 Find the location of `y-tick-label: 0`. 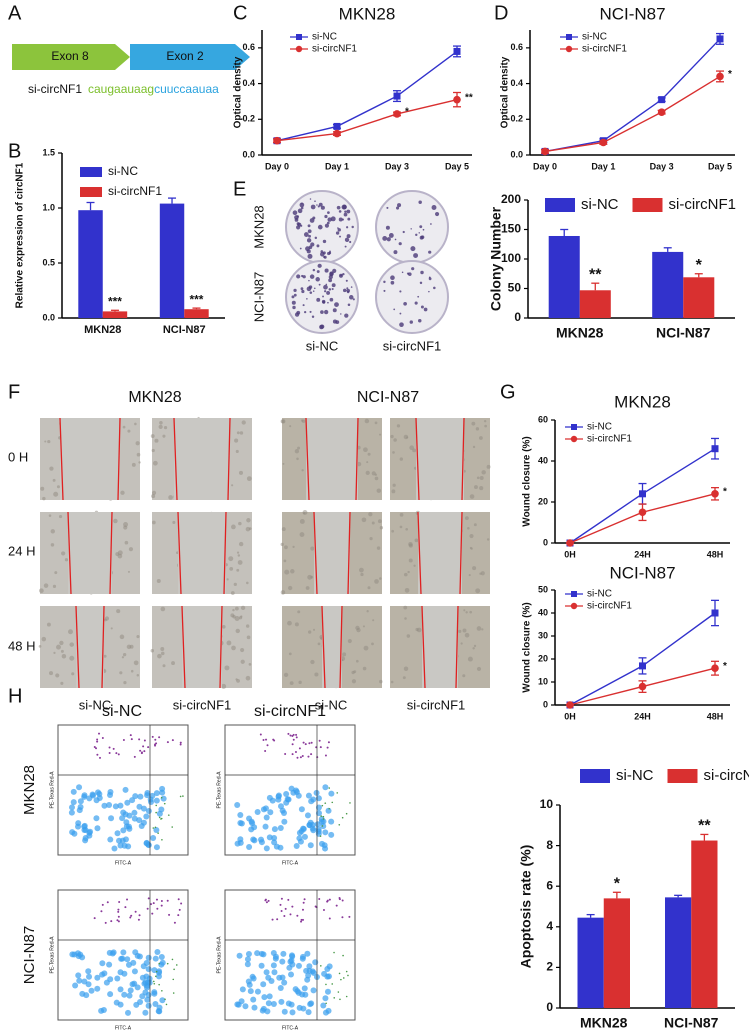

y-tick-label: 0 is located at coordinates (545, 704).